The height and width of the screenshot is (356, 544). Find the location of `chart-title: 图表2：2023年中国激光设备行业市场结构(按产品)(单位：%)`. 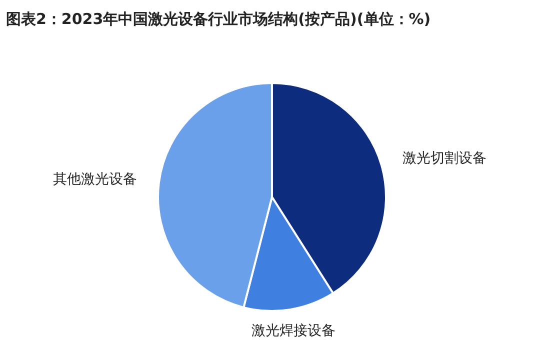

chart-title: 图表2：2023年中国激光设备行业市场结构(按产品)(单位：%) is located at coordinates (218, 19).